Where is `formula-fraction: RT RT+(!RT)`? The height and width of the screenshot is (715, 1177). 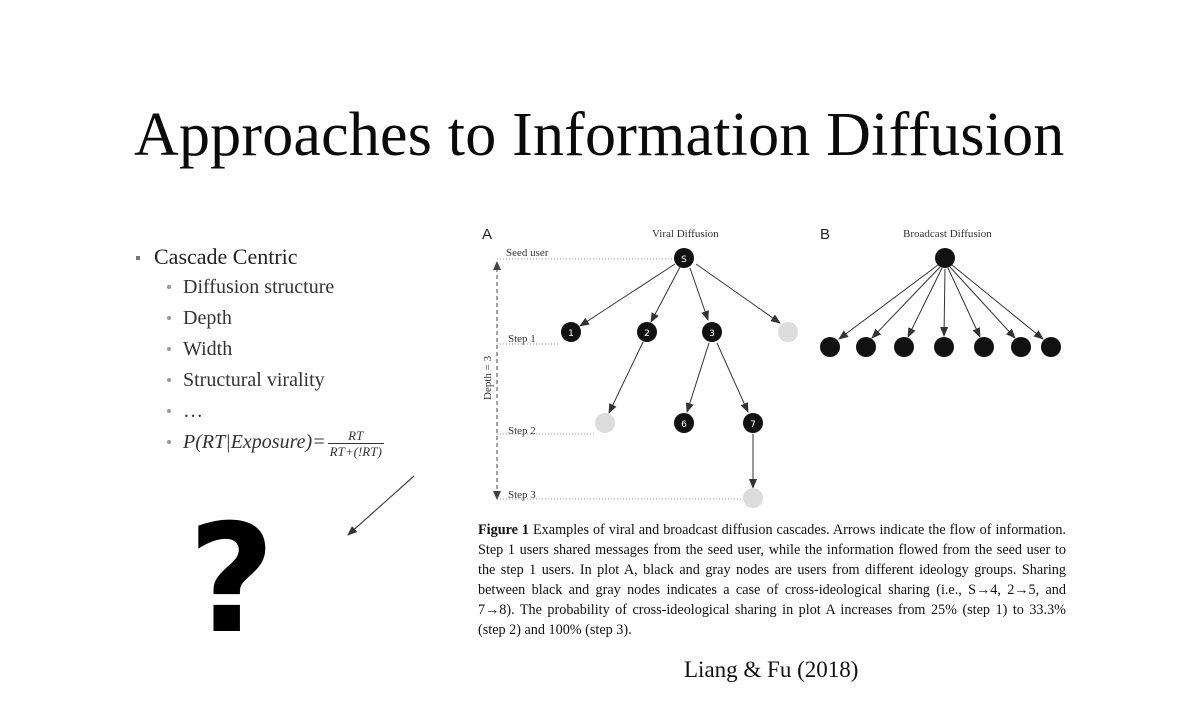
formula-fraction: RT RT+(!RT) is located at coordinates (355, 443).